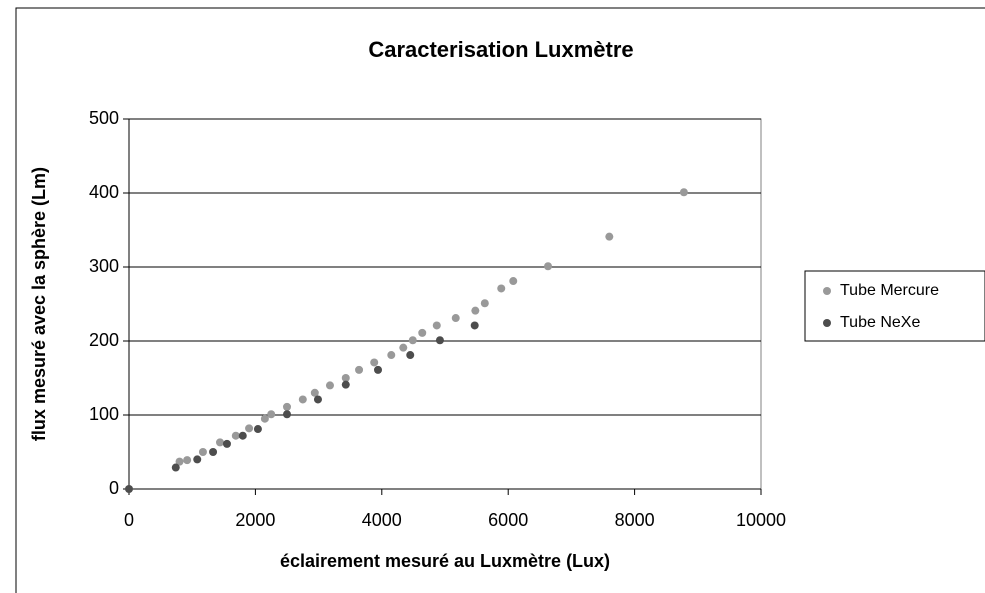  What do you see at coordinates (104, 340) in the screenshot?
I see `y-tick-label: 200` at bounding box center [104, 340].